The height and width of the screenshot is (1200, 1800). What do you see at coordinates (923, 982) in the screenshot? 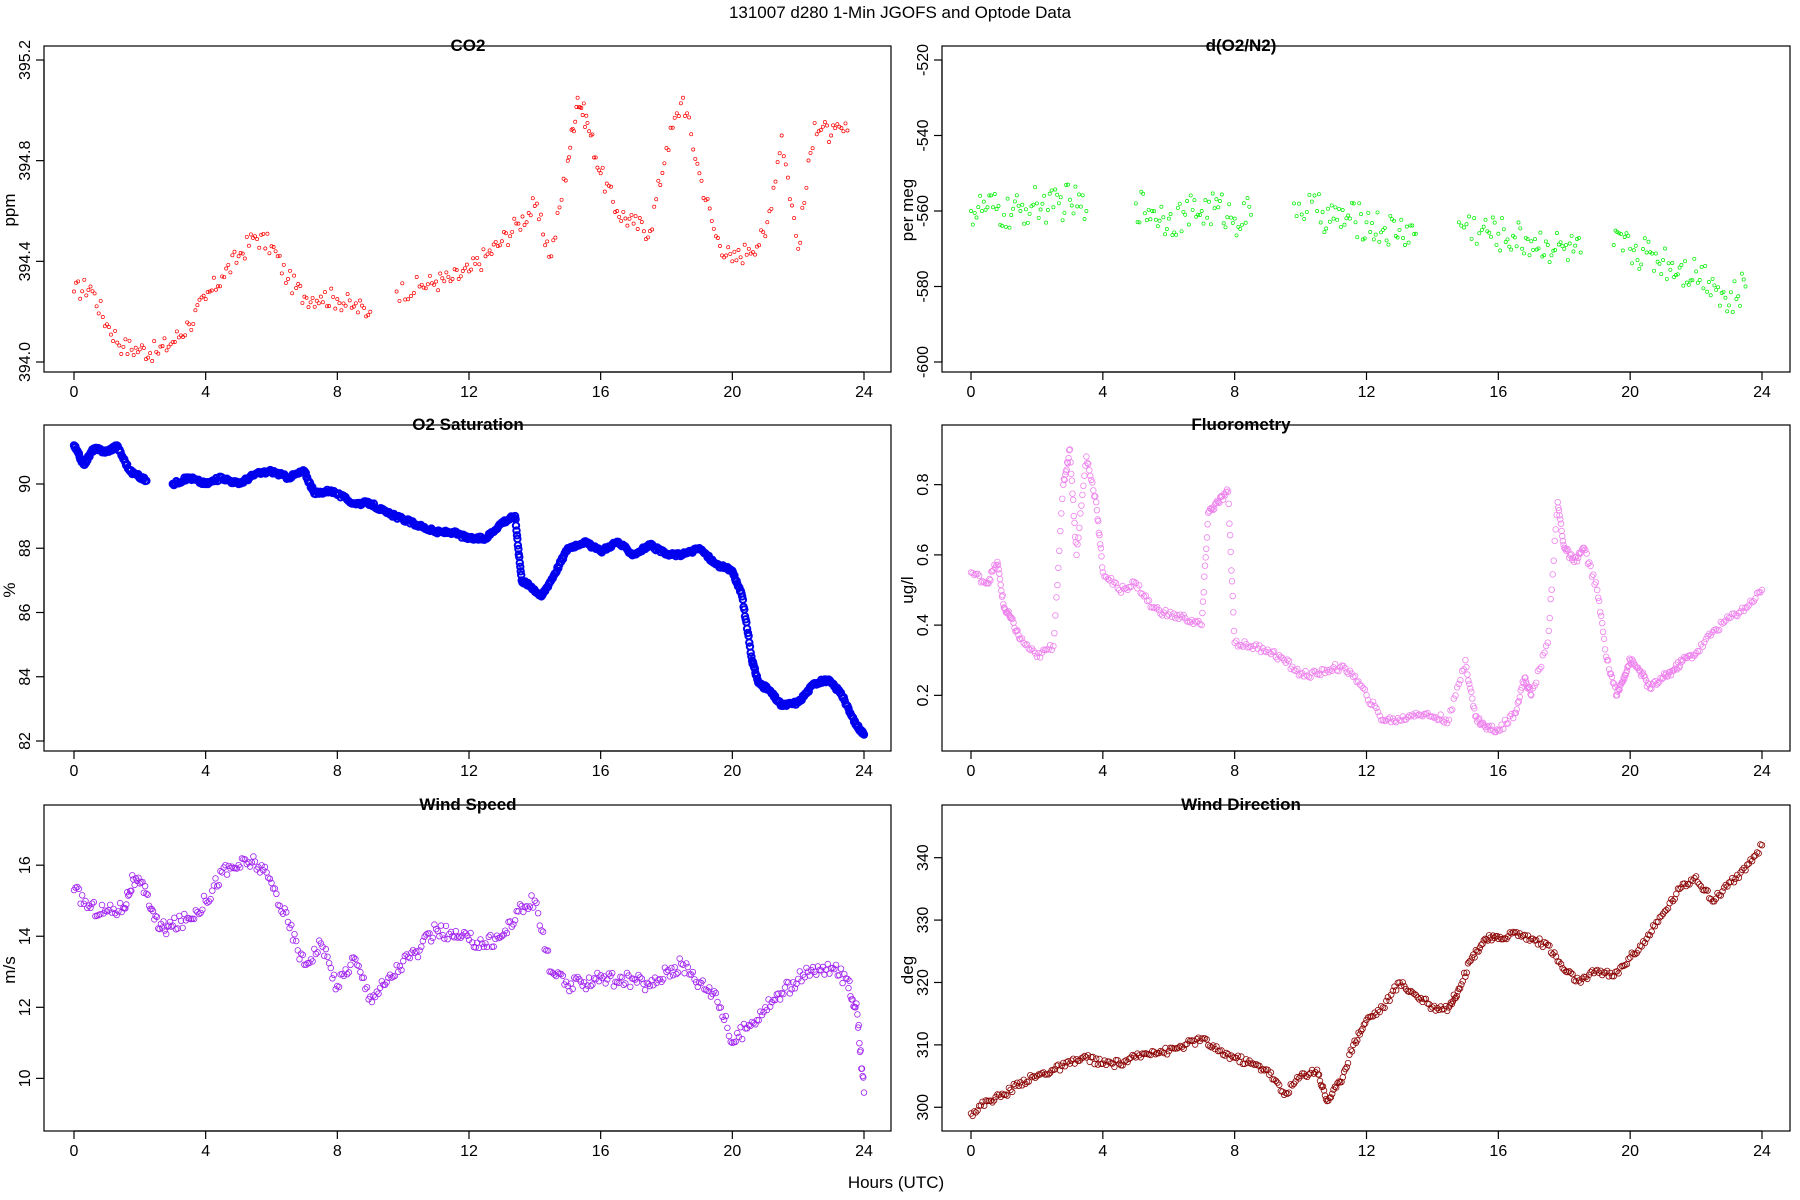
I see `y-tick-label: 320` at bounding box center [923, 982].